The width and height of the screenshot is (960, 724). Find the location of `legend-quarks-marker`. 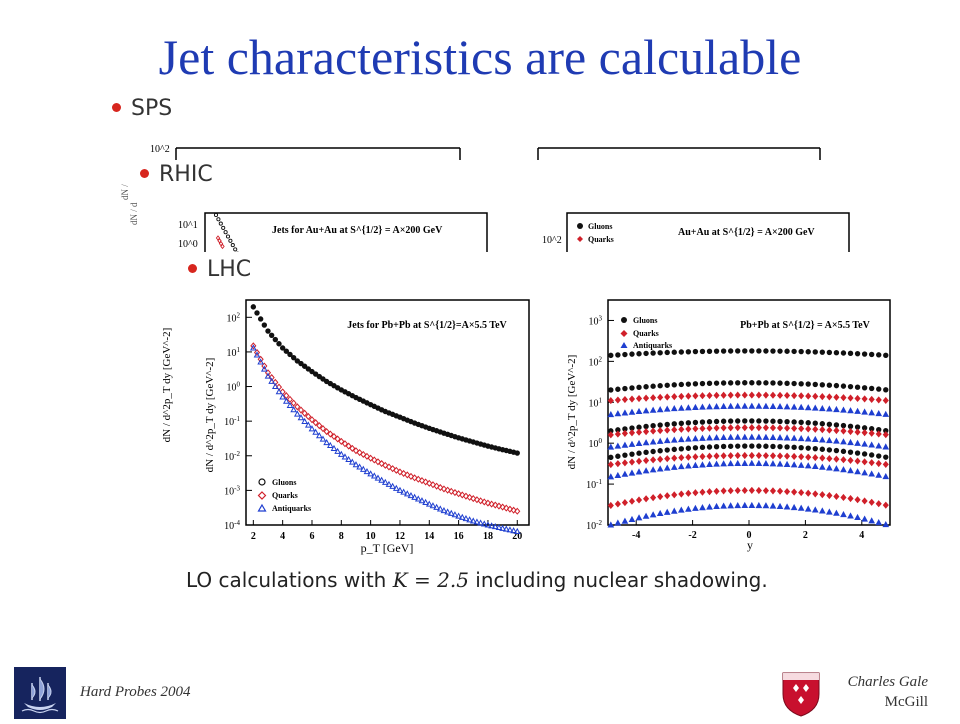

legend-quarks-marker is located at coordinates (624, 333).